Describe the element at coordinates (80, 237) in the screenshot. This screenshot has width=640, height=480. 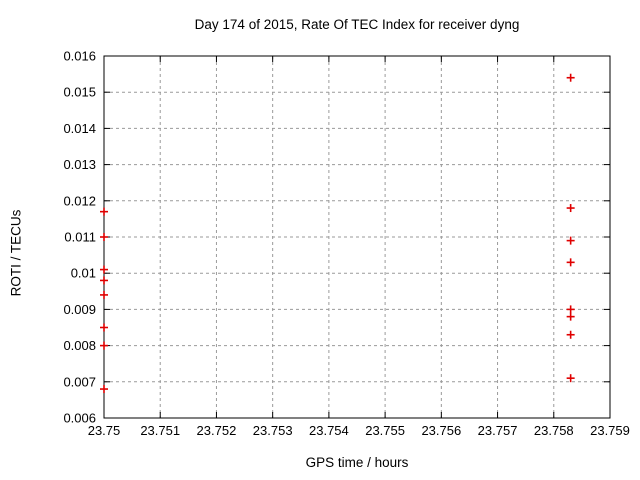
I see `y-tick-label: 0.011` at that location.